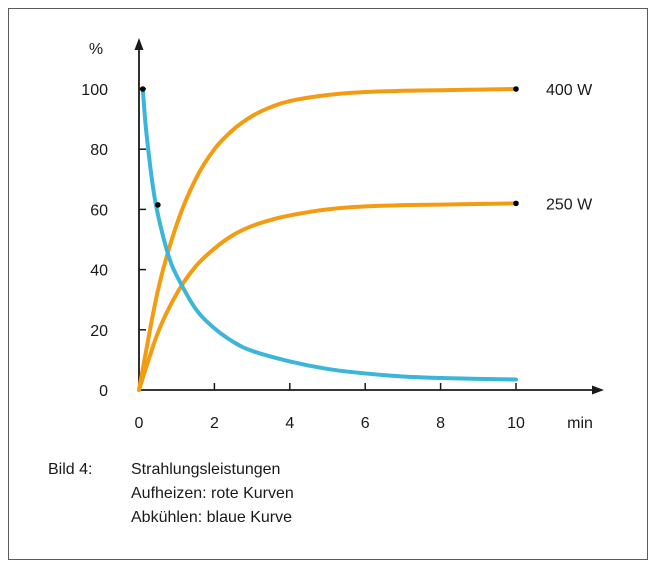  What do you see at coordinates (139, 44) in the screenshot?
I see `y-axis-arrow` at bounding box center [139, 44].